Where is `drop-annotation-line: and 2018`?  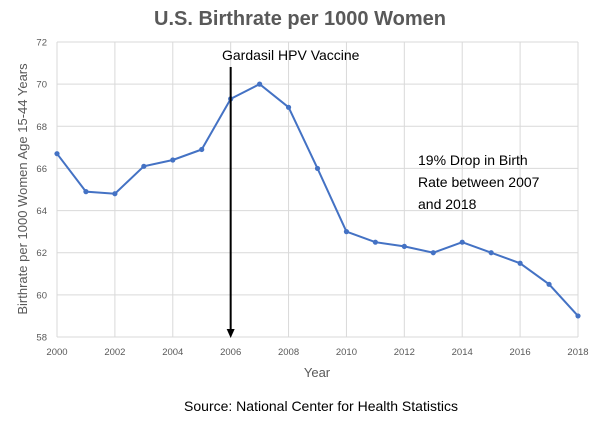
drop-annotation-line: and 2018 is located at coordinates (447, 204).